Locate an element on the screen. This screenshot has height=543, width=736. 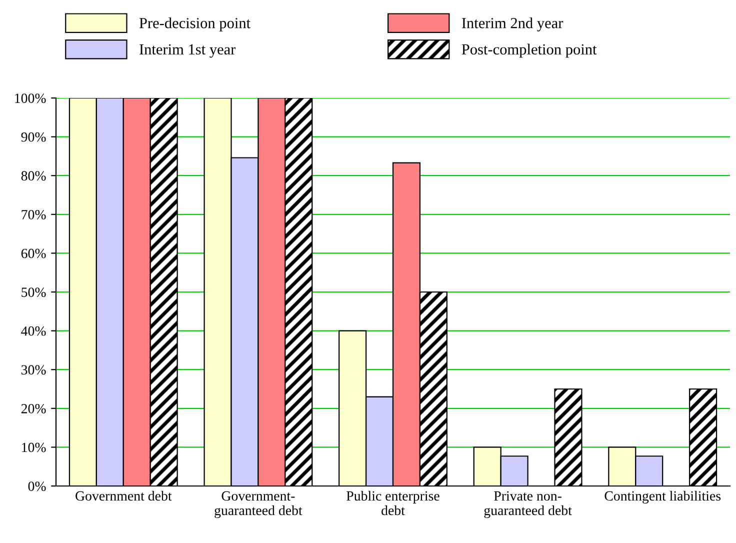
y-tick-label: 50% is located at coordinates (34, 292).